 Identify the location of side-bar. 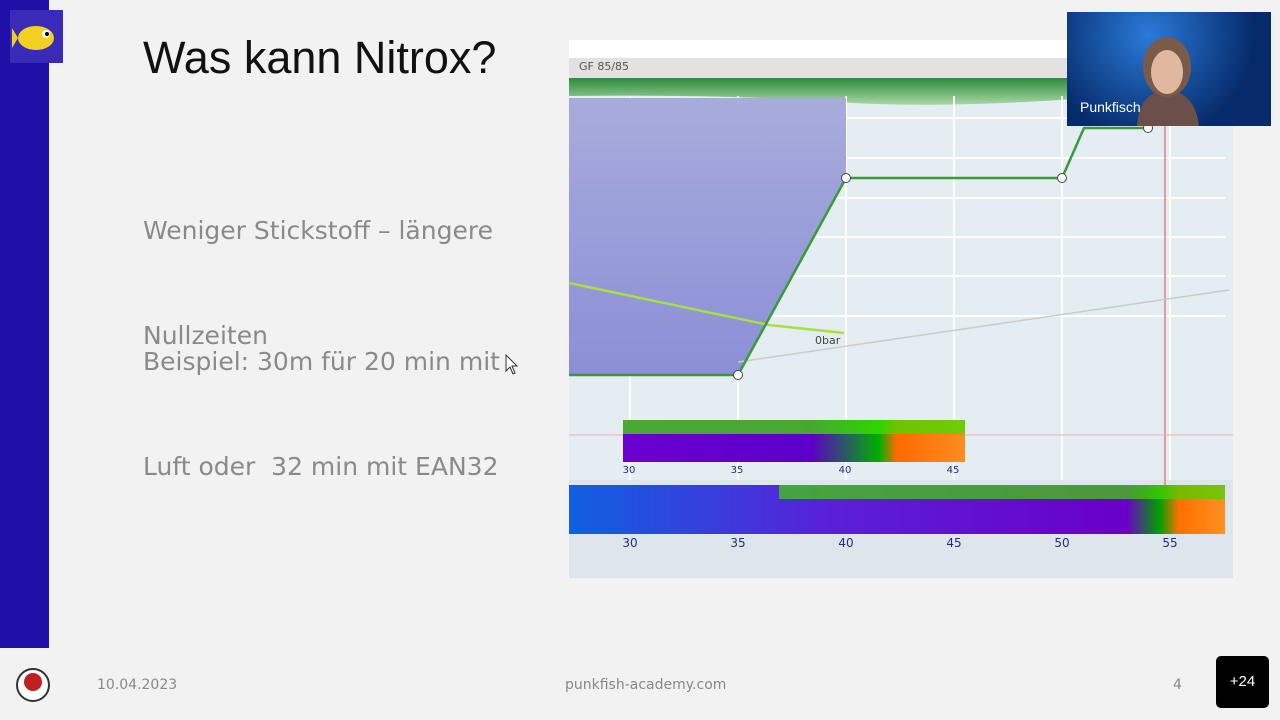
(24, 324).